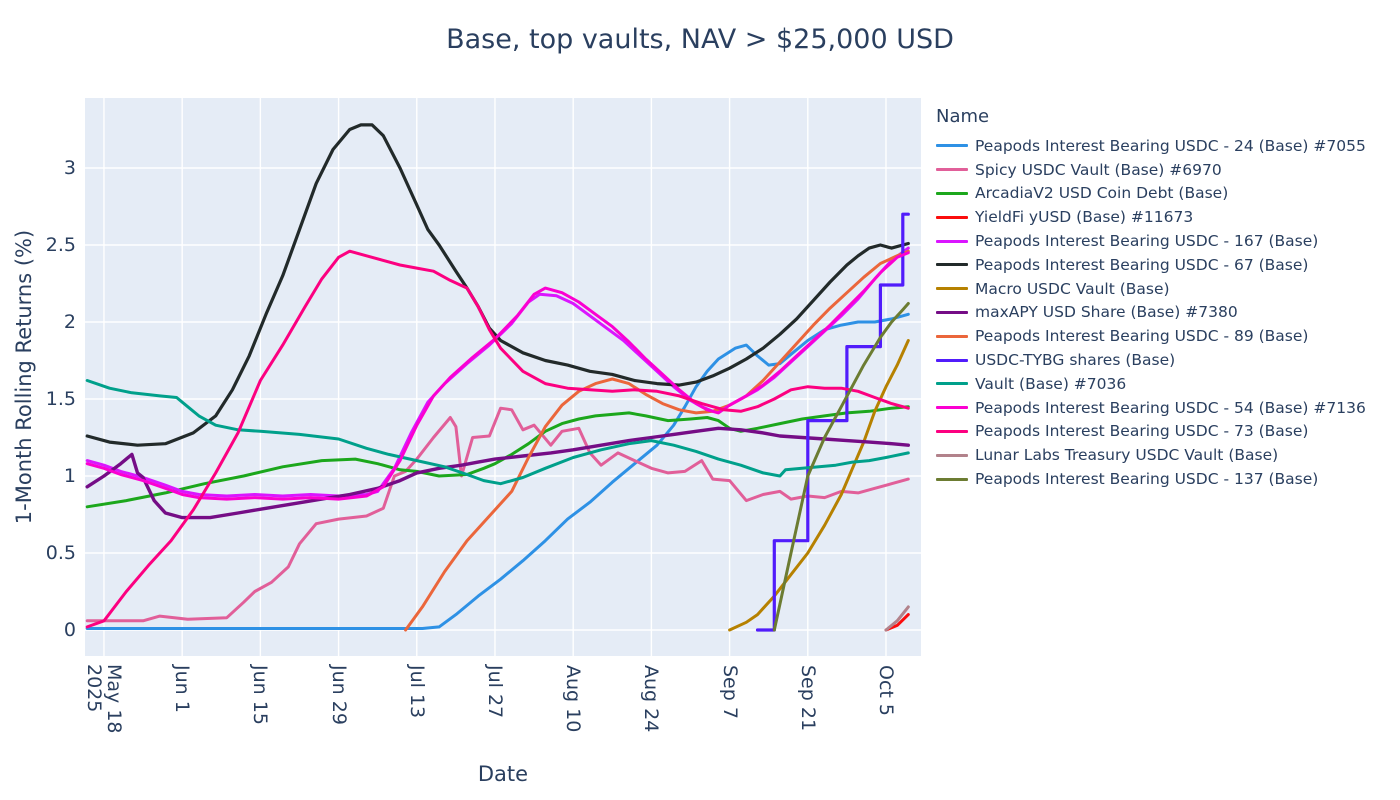 The width and height of the screenshot is (1400, 800). What do you see at coordinates (69, 322) in the screenshot?
I see `y-tick-label: 2` at bounding box center [69, 322].